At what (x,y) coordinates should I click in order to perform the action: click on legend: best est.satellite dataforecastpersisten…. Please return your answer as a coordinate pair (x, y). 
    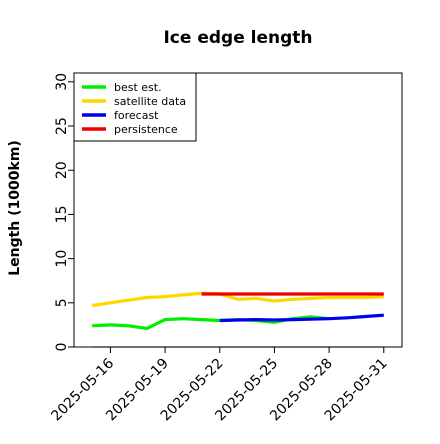
    Looking at the image, I should click on (135, 107).